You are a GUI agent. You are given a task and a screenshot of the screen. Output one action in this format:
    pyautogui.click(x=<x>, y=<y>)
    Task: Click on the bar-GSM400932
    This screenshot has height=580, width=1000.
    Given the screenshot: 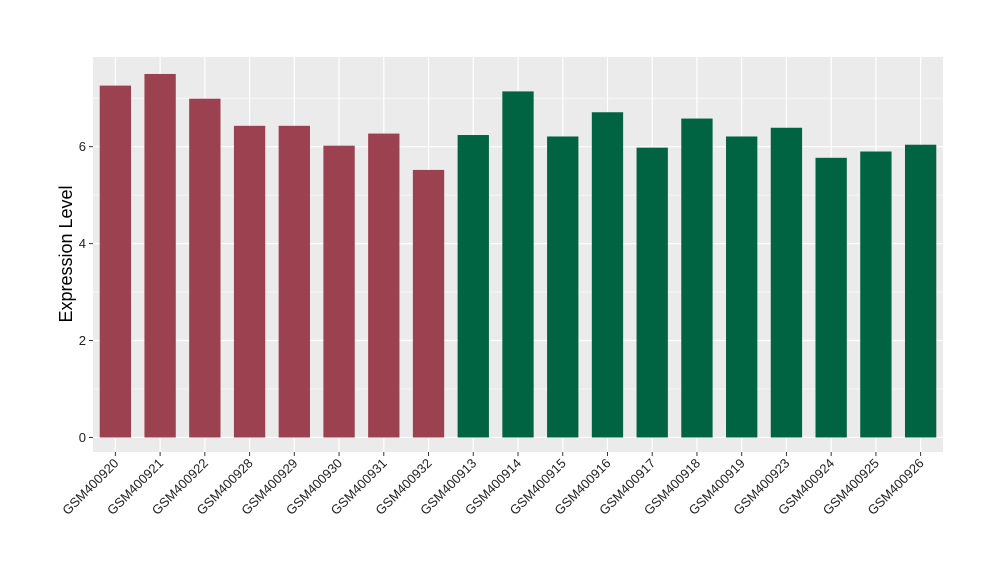 What is the action you would take?
    pyautogui.click(x=428, y=303)
    